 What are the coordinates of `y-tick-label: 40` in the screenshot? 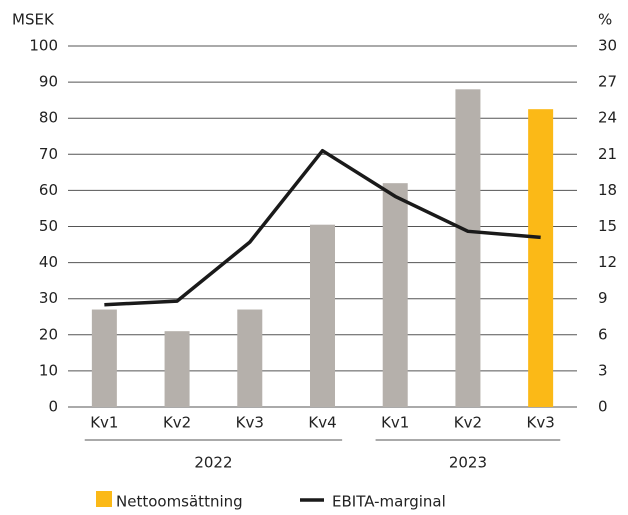 It's located at (48, 262).